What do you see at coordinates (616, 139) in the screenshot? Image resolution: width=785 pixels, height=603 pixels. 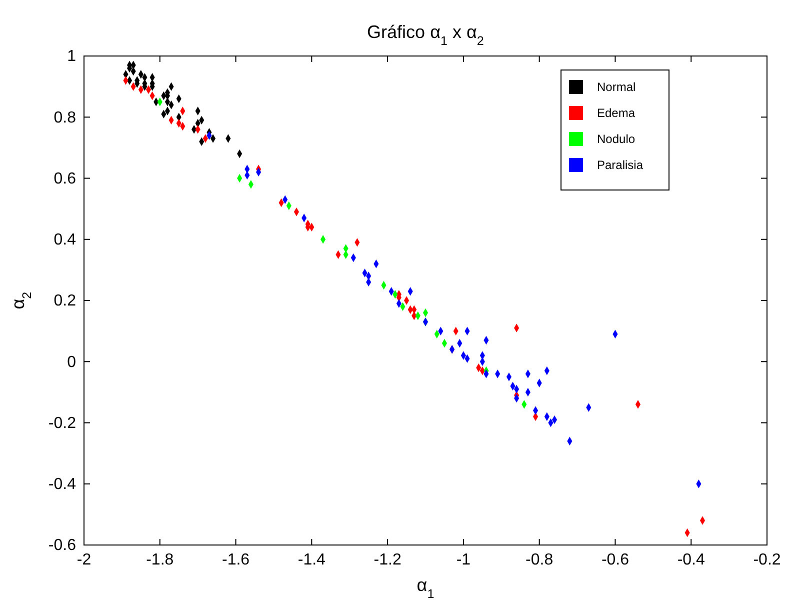 I see `legend-label: Nodulo` at bounding box center [616, 139].